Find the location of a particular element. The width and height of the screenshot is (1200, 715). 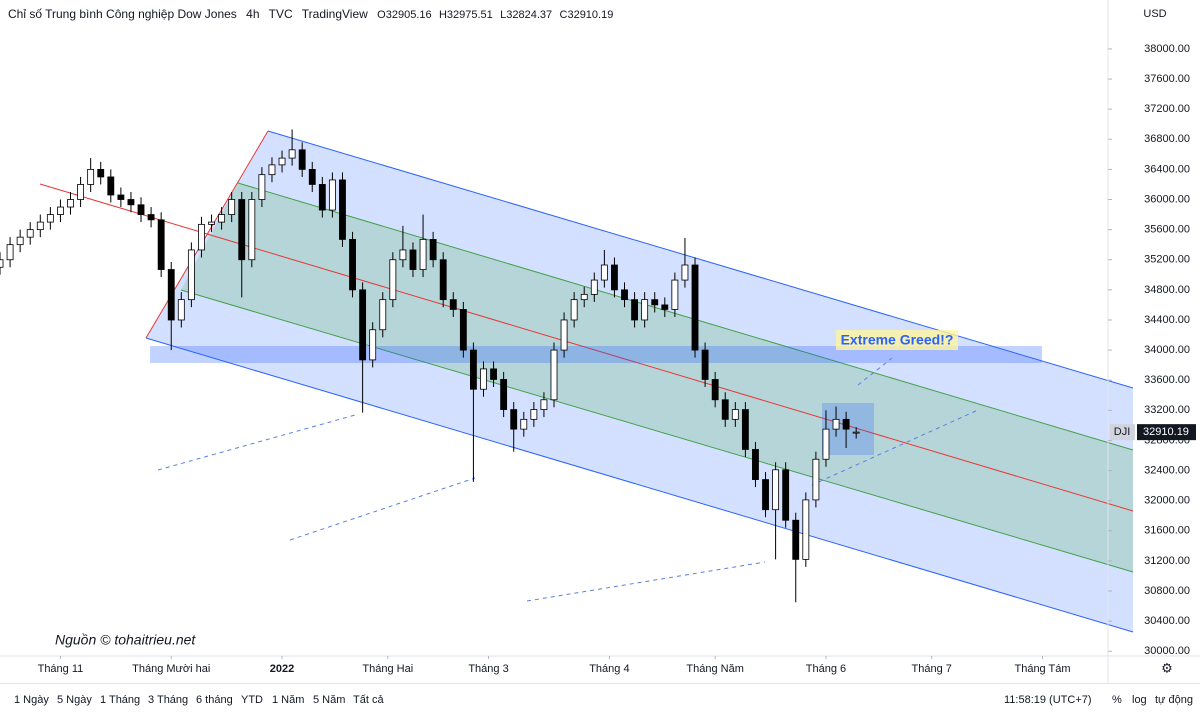

range-button: 1 Năm is located at coordinates (288, 700).